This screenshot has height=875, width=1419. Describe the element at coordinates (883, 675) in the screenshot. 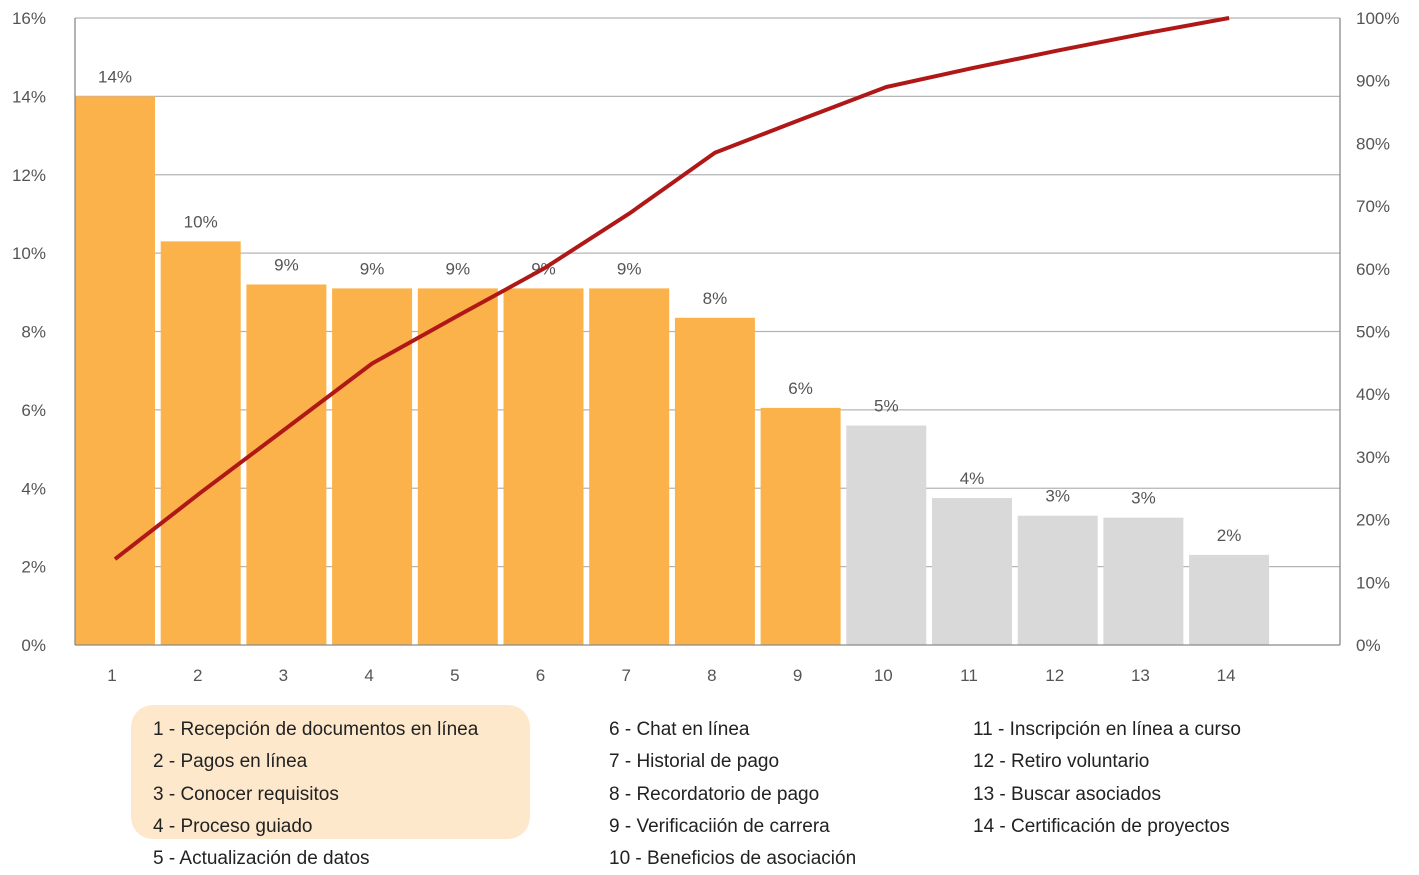

I see `x-tick-10: 10` at that location.